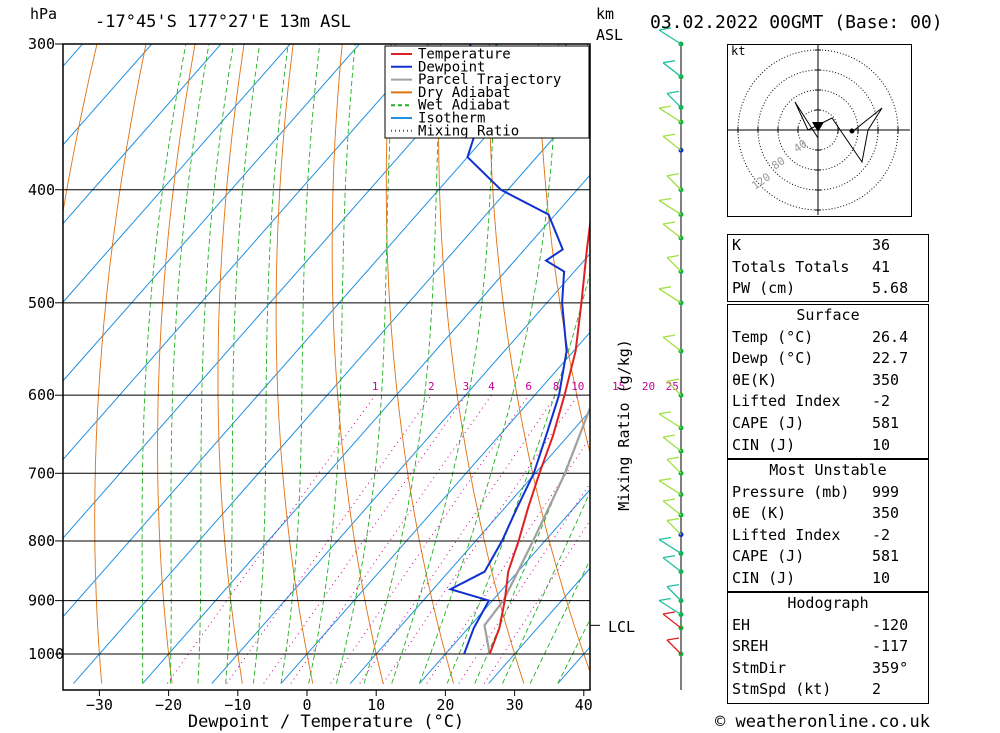 Image resolution: width=1000 pixels, height=733 pixels. Describe the element at coordinates (41, 473) in the screenshot. I see `pressure-tick-label: 700` at that location.